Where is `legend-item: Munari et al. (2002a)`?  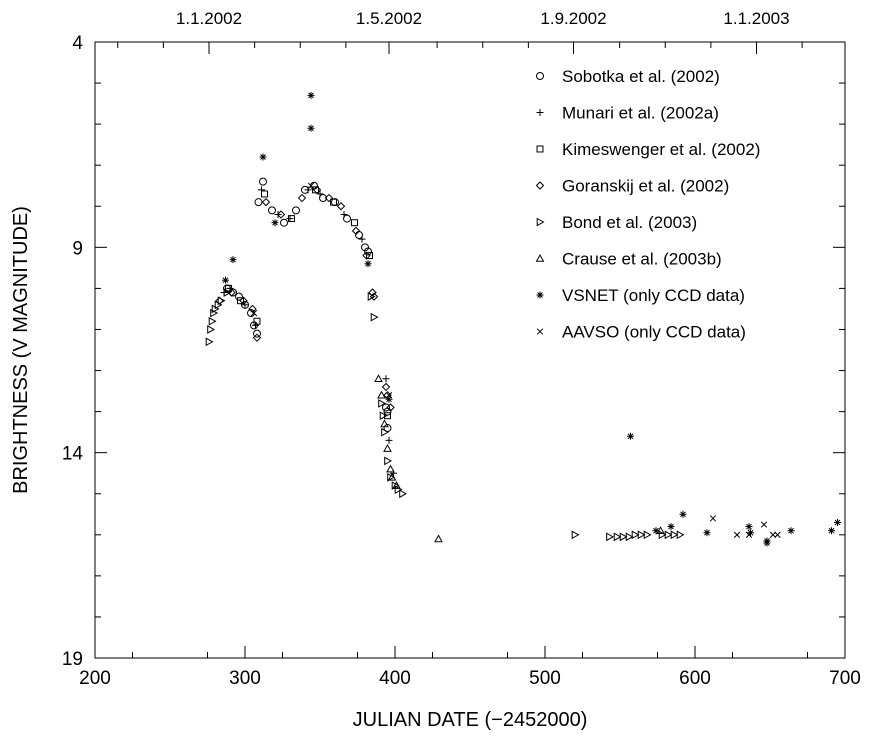 legend-item: Munari et al. (2002a) is located at coordinates (627, 113).